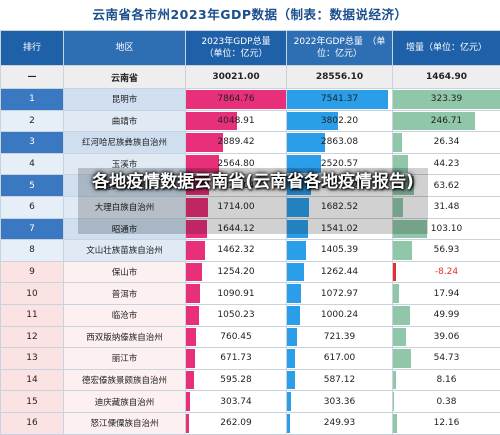 The height and width of the screenshot is (435, 500). Describe the element at coordinates (125, 337) in the screenshot. I see `region-cell: 西双版纳傣族自治州` at that location.